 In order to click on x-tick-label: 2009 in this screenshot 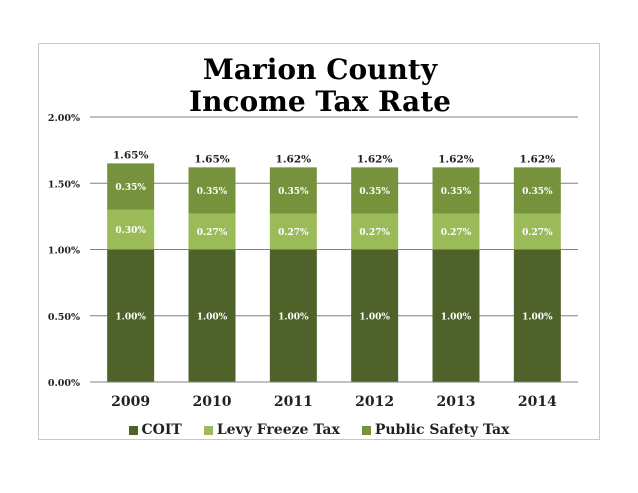, I will do `click(130, 402)`.